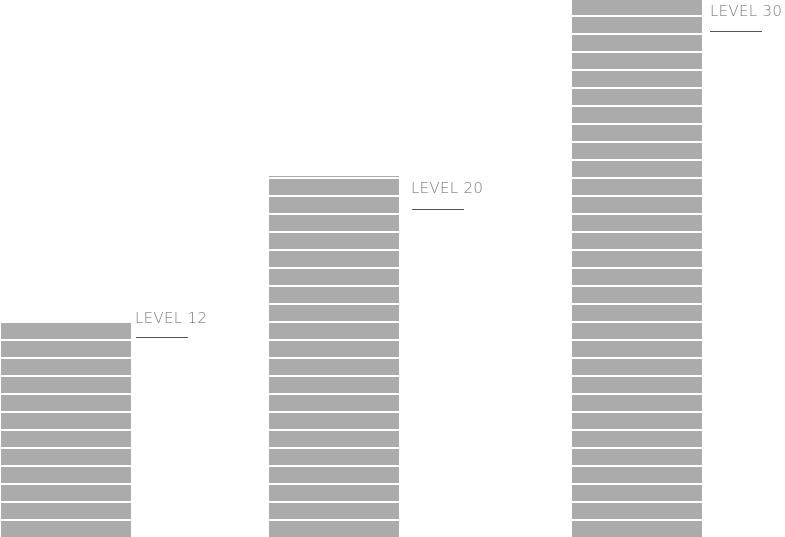 This screenshot has width=785, height=537. Describe the element at coordinates (171, 318) in the screenshot. I see `level-12-label: LEVEL 12` at that location.